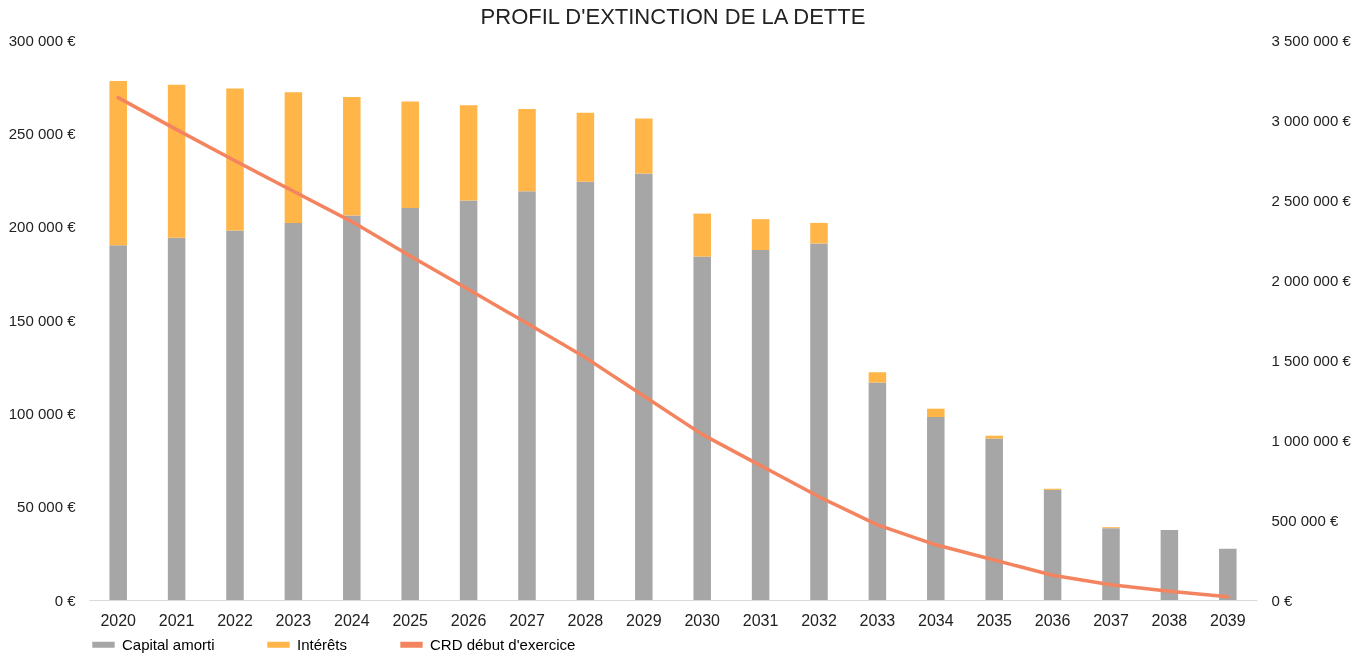  Describe the element at coordinates (42, 413) in the screenshot. I see `y-tick-label: 100 000 €` at that location.